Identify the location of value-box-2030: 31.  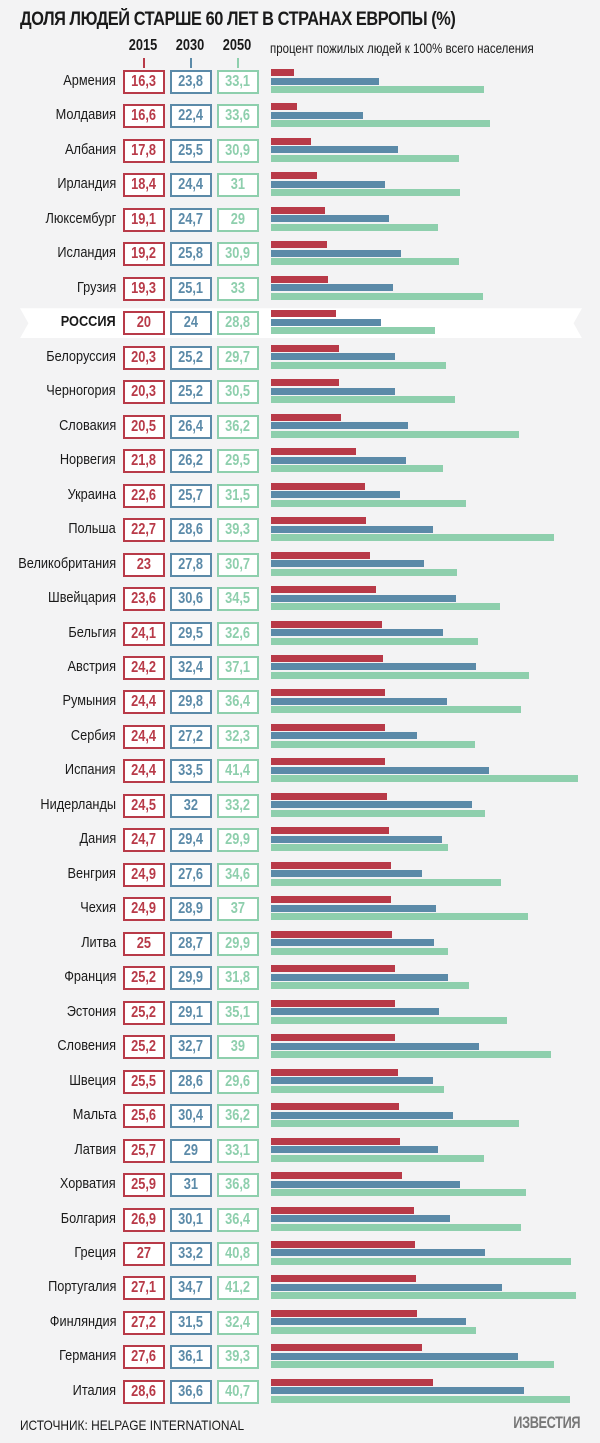
(191, 1185).